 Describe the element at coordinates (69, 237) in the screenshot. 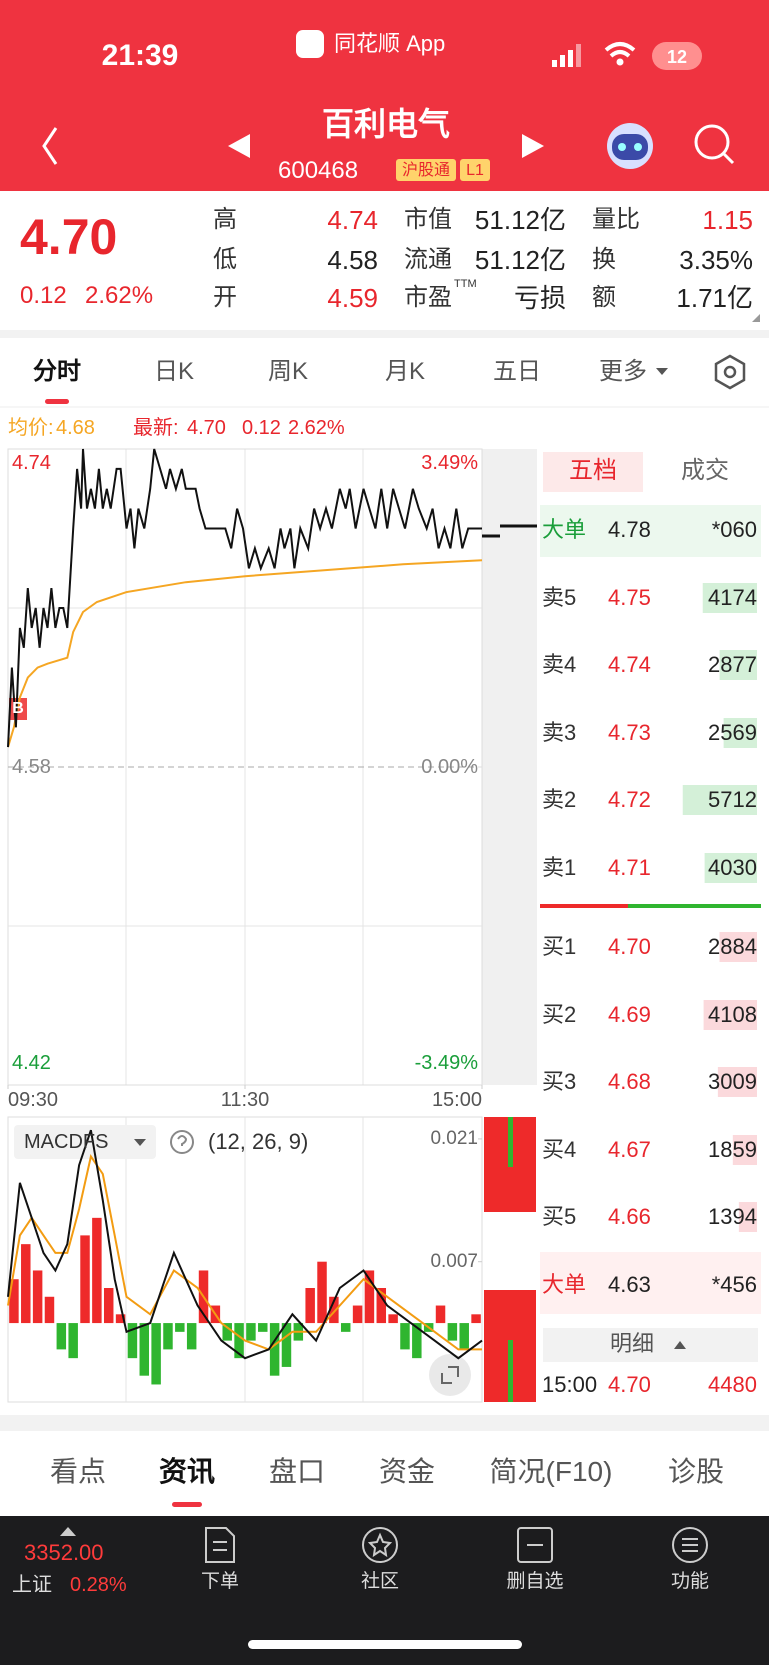

I see `last-price: 4.70` at that location.